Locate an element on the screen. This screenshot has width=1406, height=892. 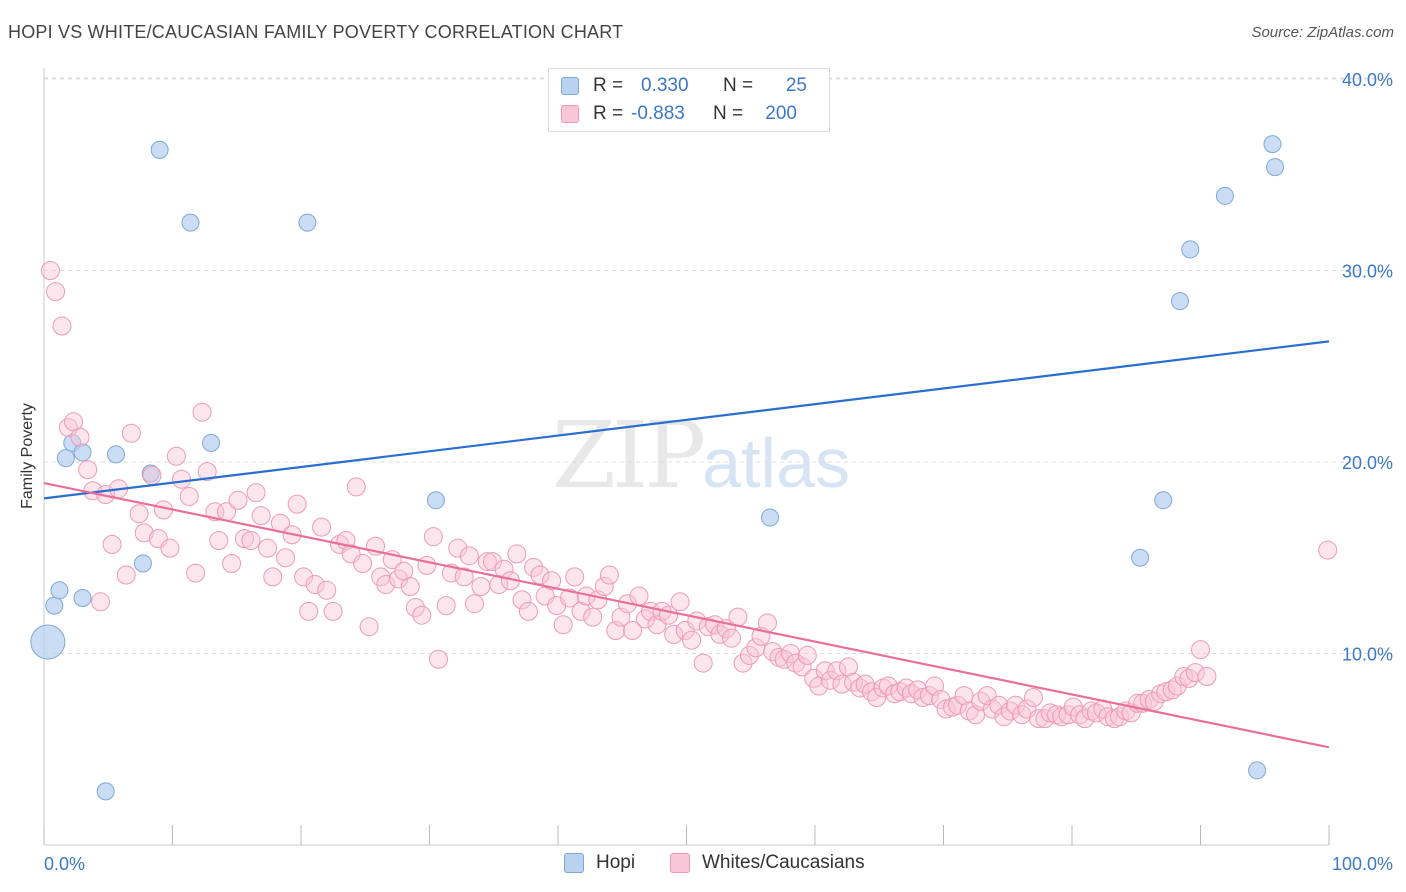
legend-item-white: Whites/Caucasians is located at coordinates (767, 863).